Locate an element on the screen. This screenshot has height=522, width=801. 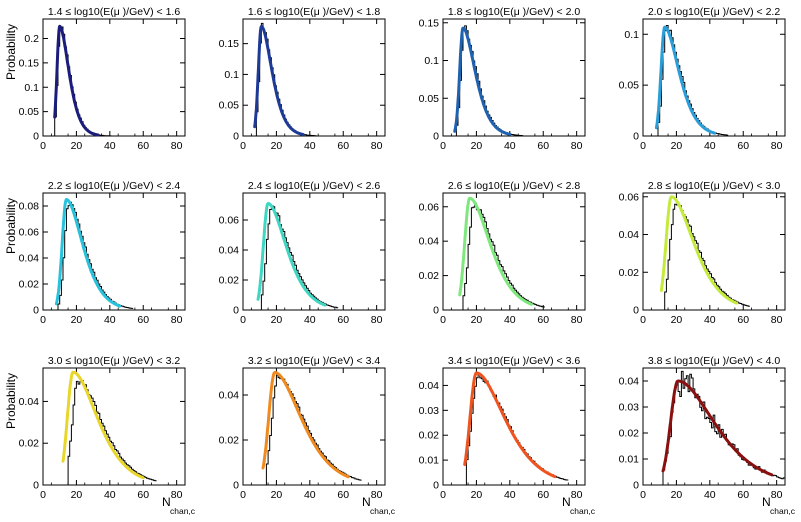
plot-title-6: 2.4 ≤ log10(E(μ )/GeV) < 2.6 is located at coordinates (314, 186).